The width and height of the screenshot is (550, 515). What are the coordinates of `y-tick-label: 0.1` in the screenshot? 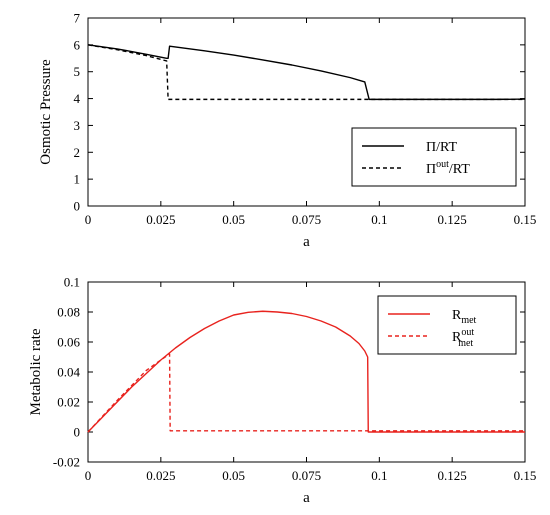 It's located at (72, 282).